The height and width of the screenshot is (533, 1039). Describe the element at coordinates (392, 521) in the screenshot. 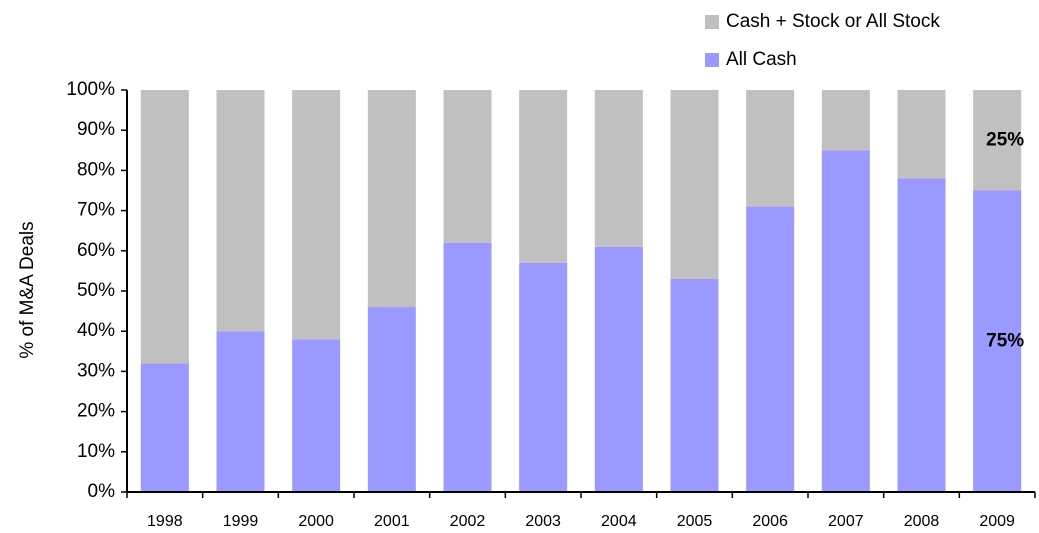

I see `x-tick-label: 2001` at that location.